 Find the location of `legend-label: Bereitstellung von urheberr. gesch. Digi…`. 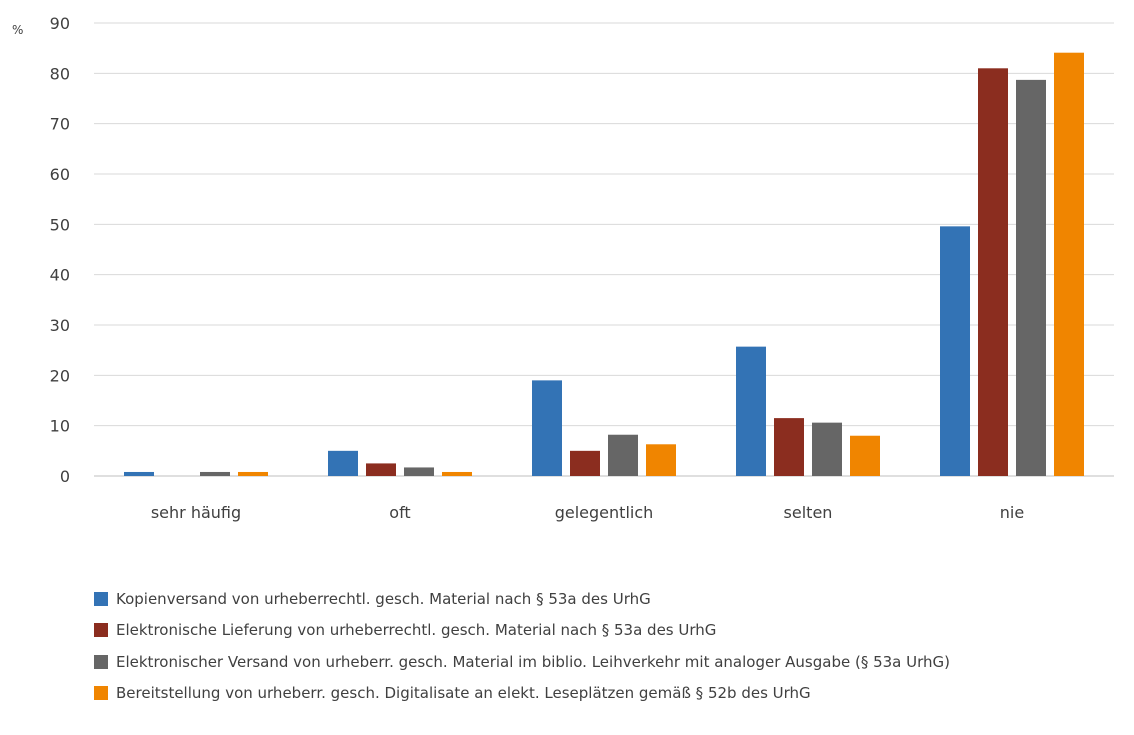

legend-label: Bereitstellung von urheberr. gesch. Digi… is located at coordinates (463, 693).